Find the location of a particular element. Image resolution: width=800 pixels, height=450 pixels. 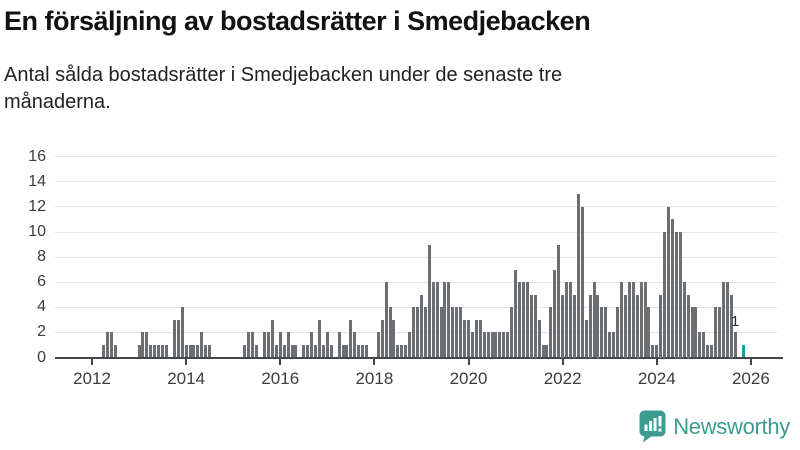

x-axis-label: 2018 is located at coordinates (374, 378).